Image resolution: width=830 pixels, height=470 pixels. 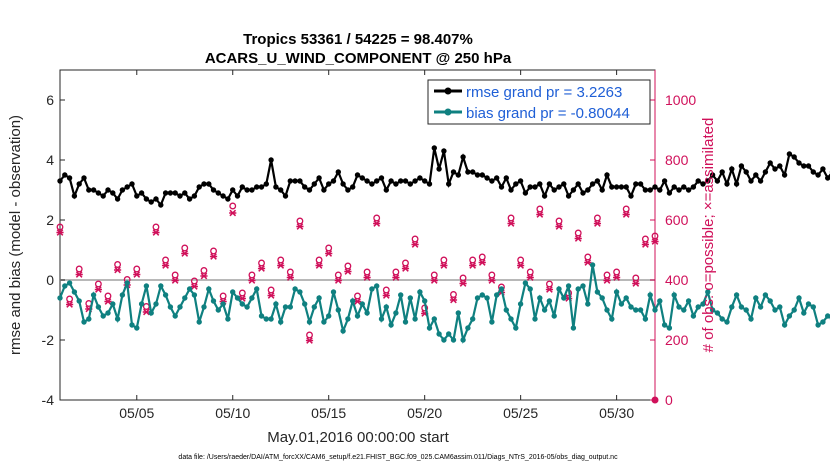 What do you see at coordinates (50, 160) in the screenshot?
I see `y-left-tick-label: 4` at bounding box center [50, 160].